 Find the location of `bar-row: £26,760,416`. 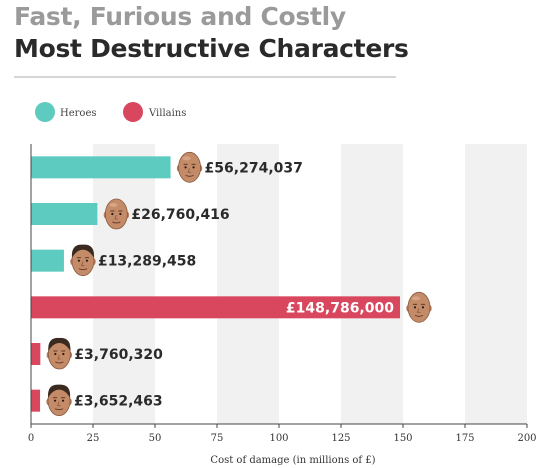

bar-row: £26,760,416 is located at coordinates (130, 214).